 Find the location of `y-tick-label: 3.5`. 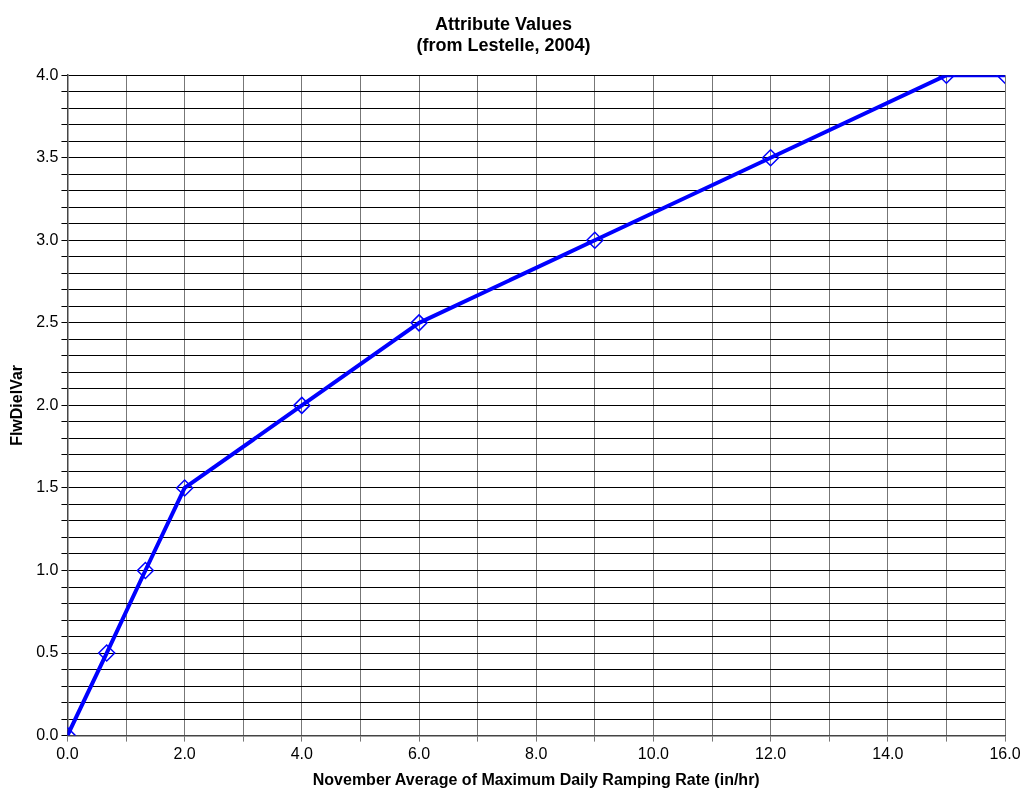

y-tick-label: 3.5 is located at coordinates (47, 157).